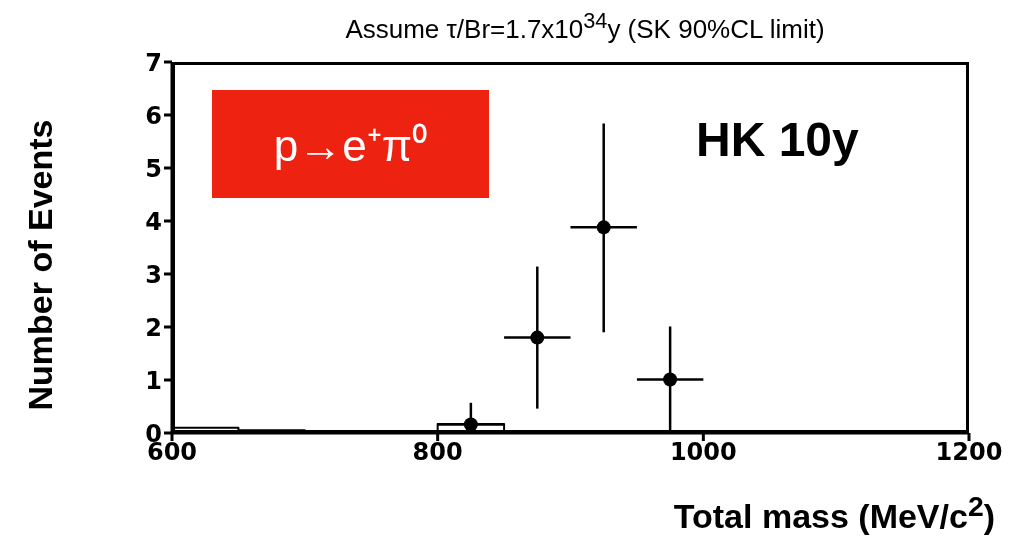  Describe the element at coordinates (703, 452) in the screenshot. I see `x-tick-label: 1000` at that location.